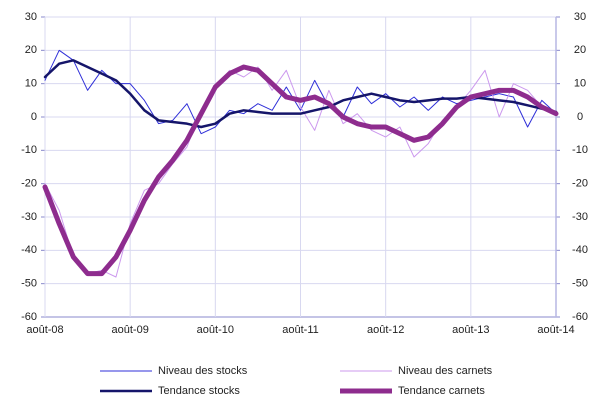 Image resolution: width=601 pixels, height=400 pixels. I want to click on y-tick-label: 20, so click(31, 50).